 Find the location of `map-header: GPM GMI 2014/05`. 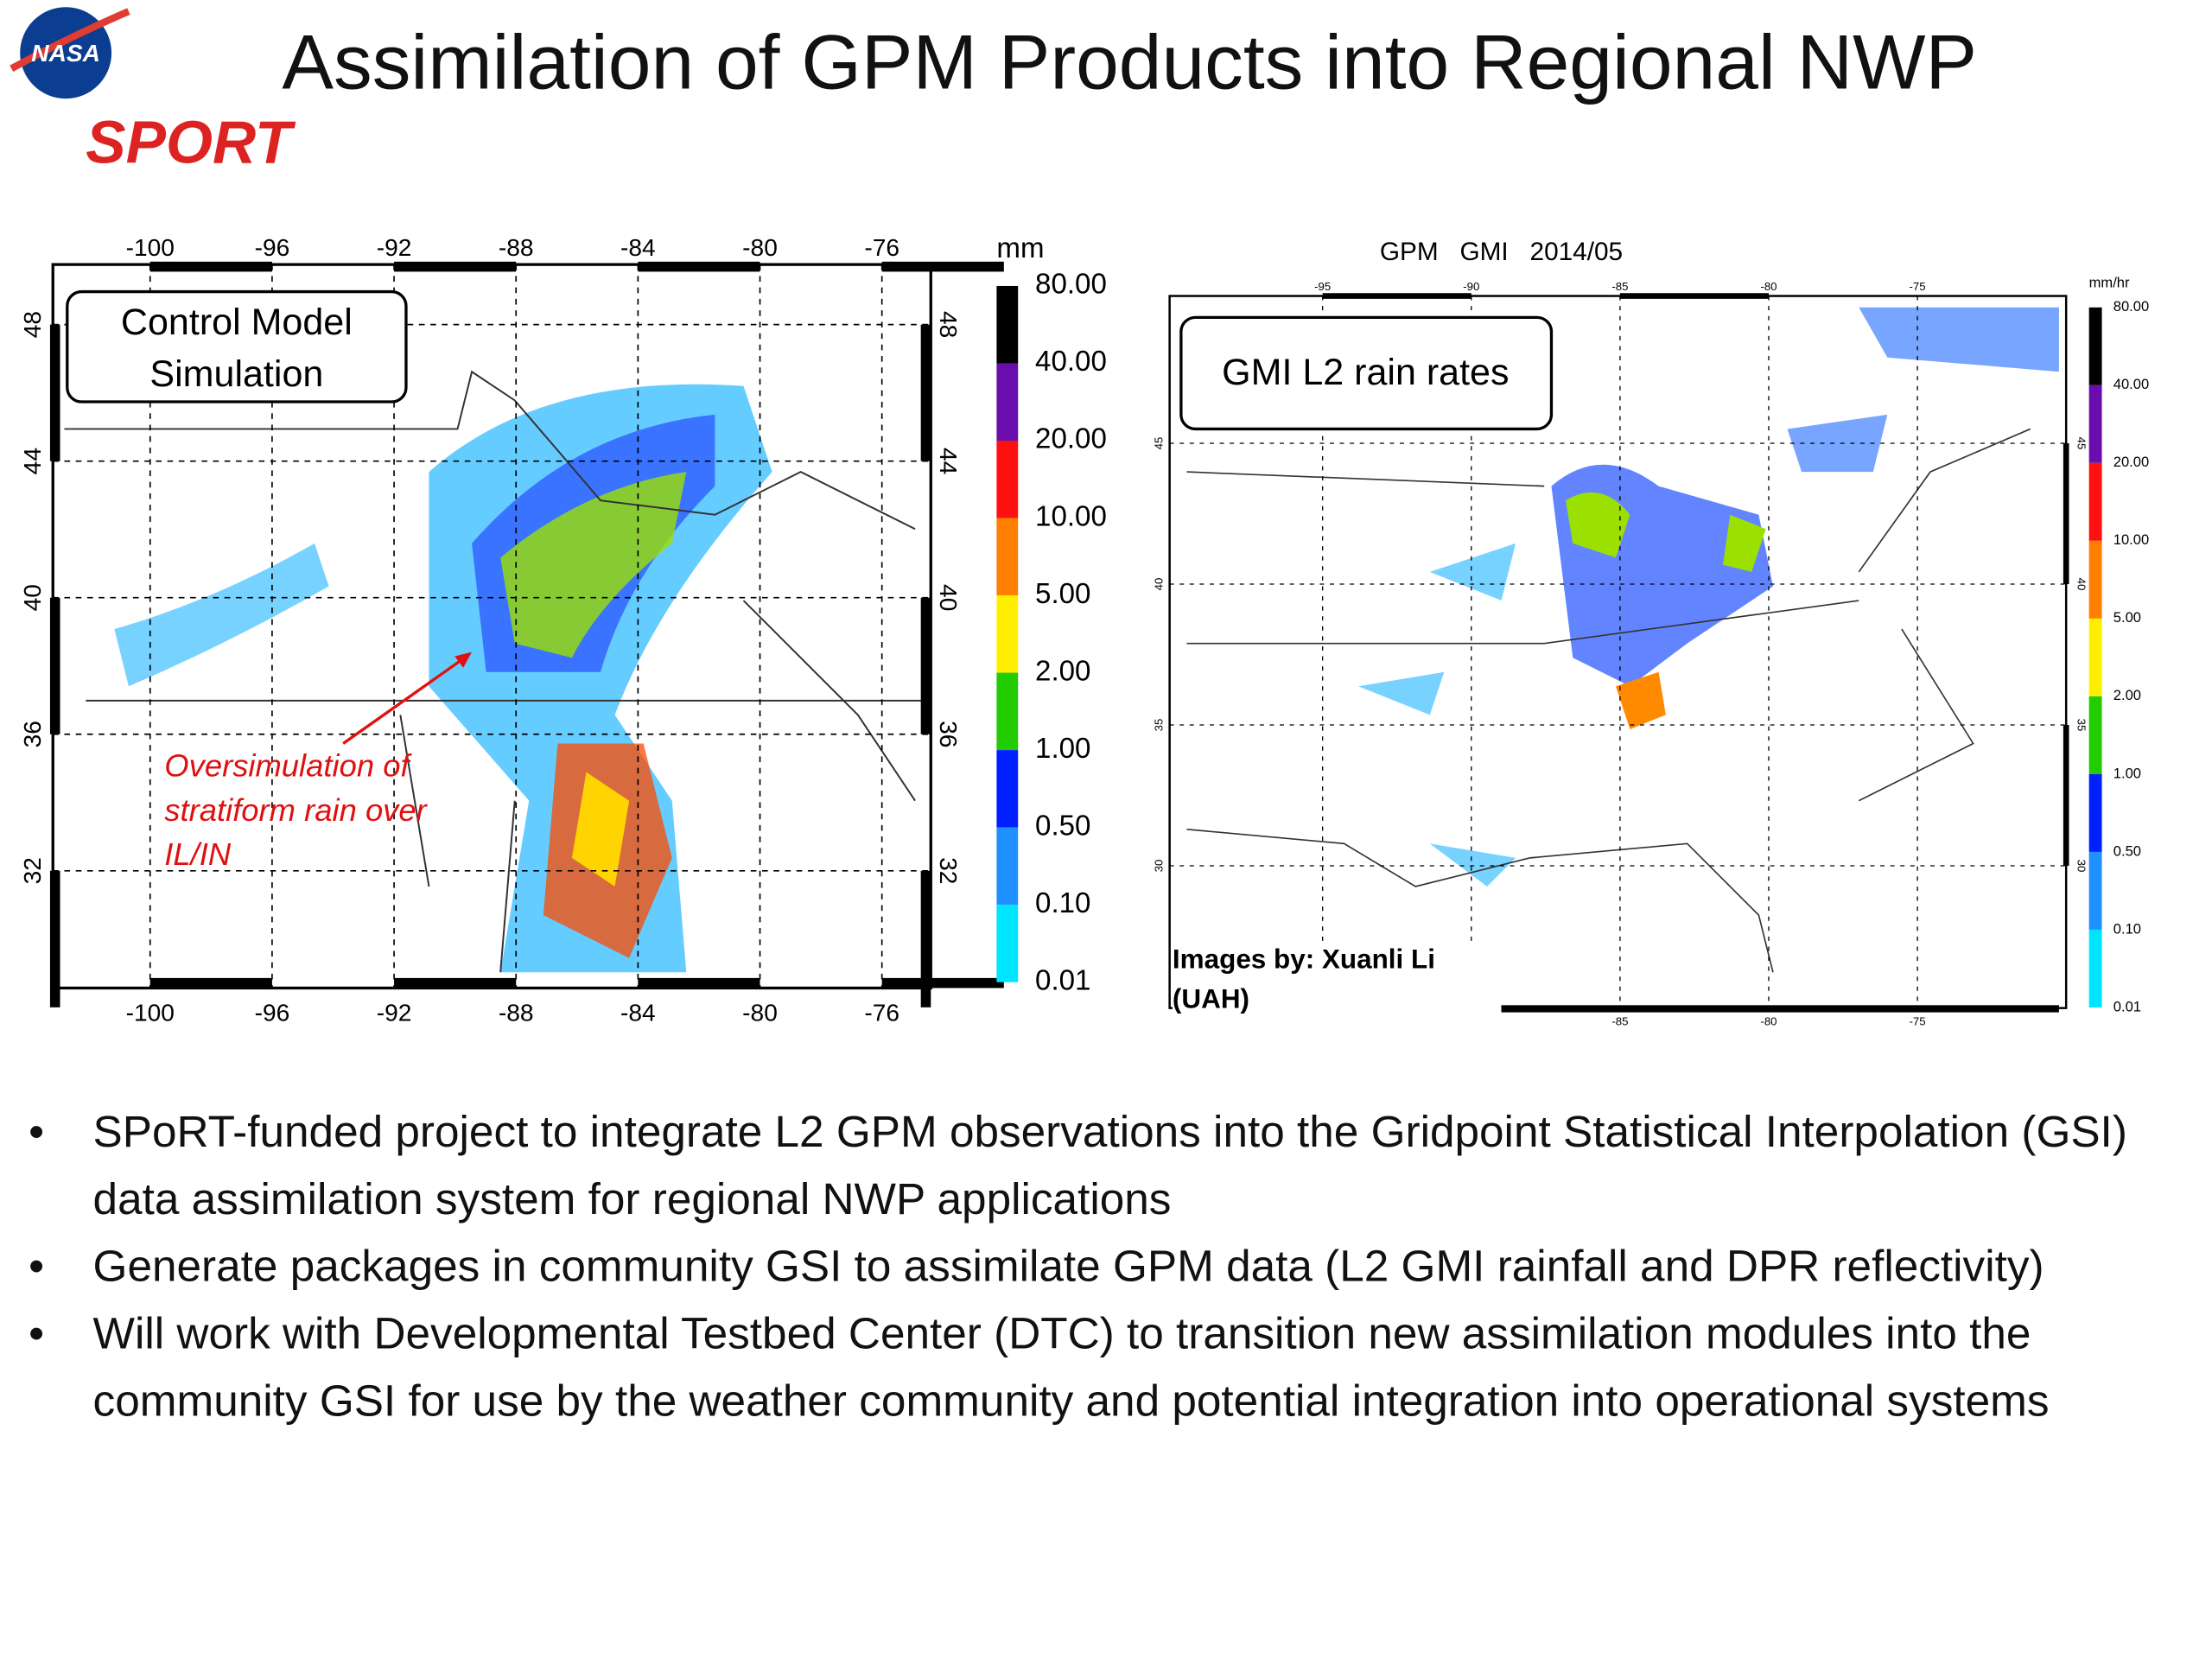

map-header: GPM GMI 2014/05 is located at coordinates (1501, 252).